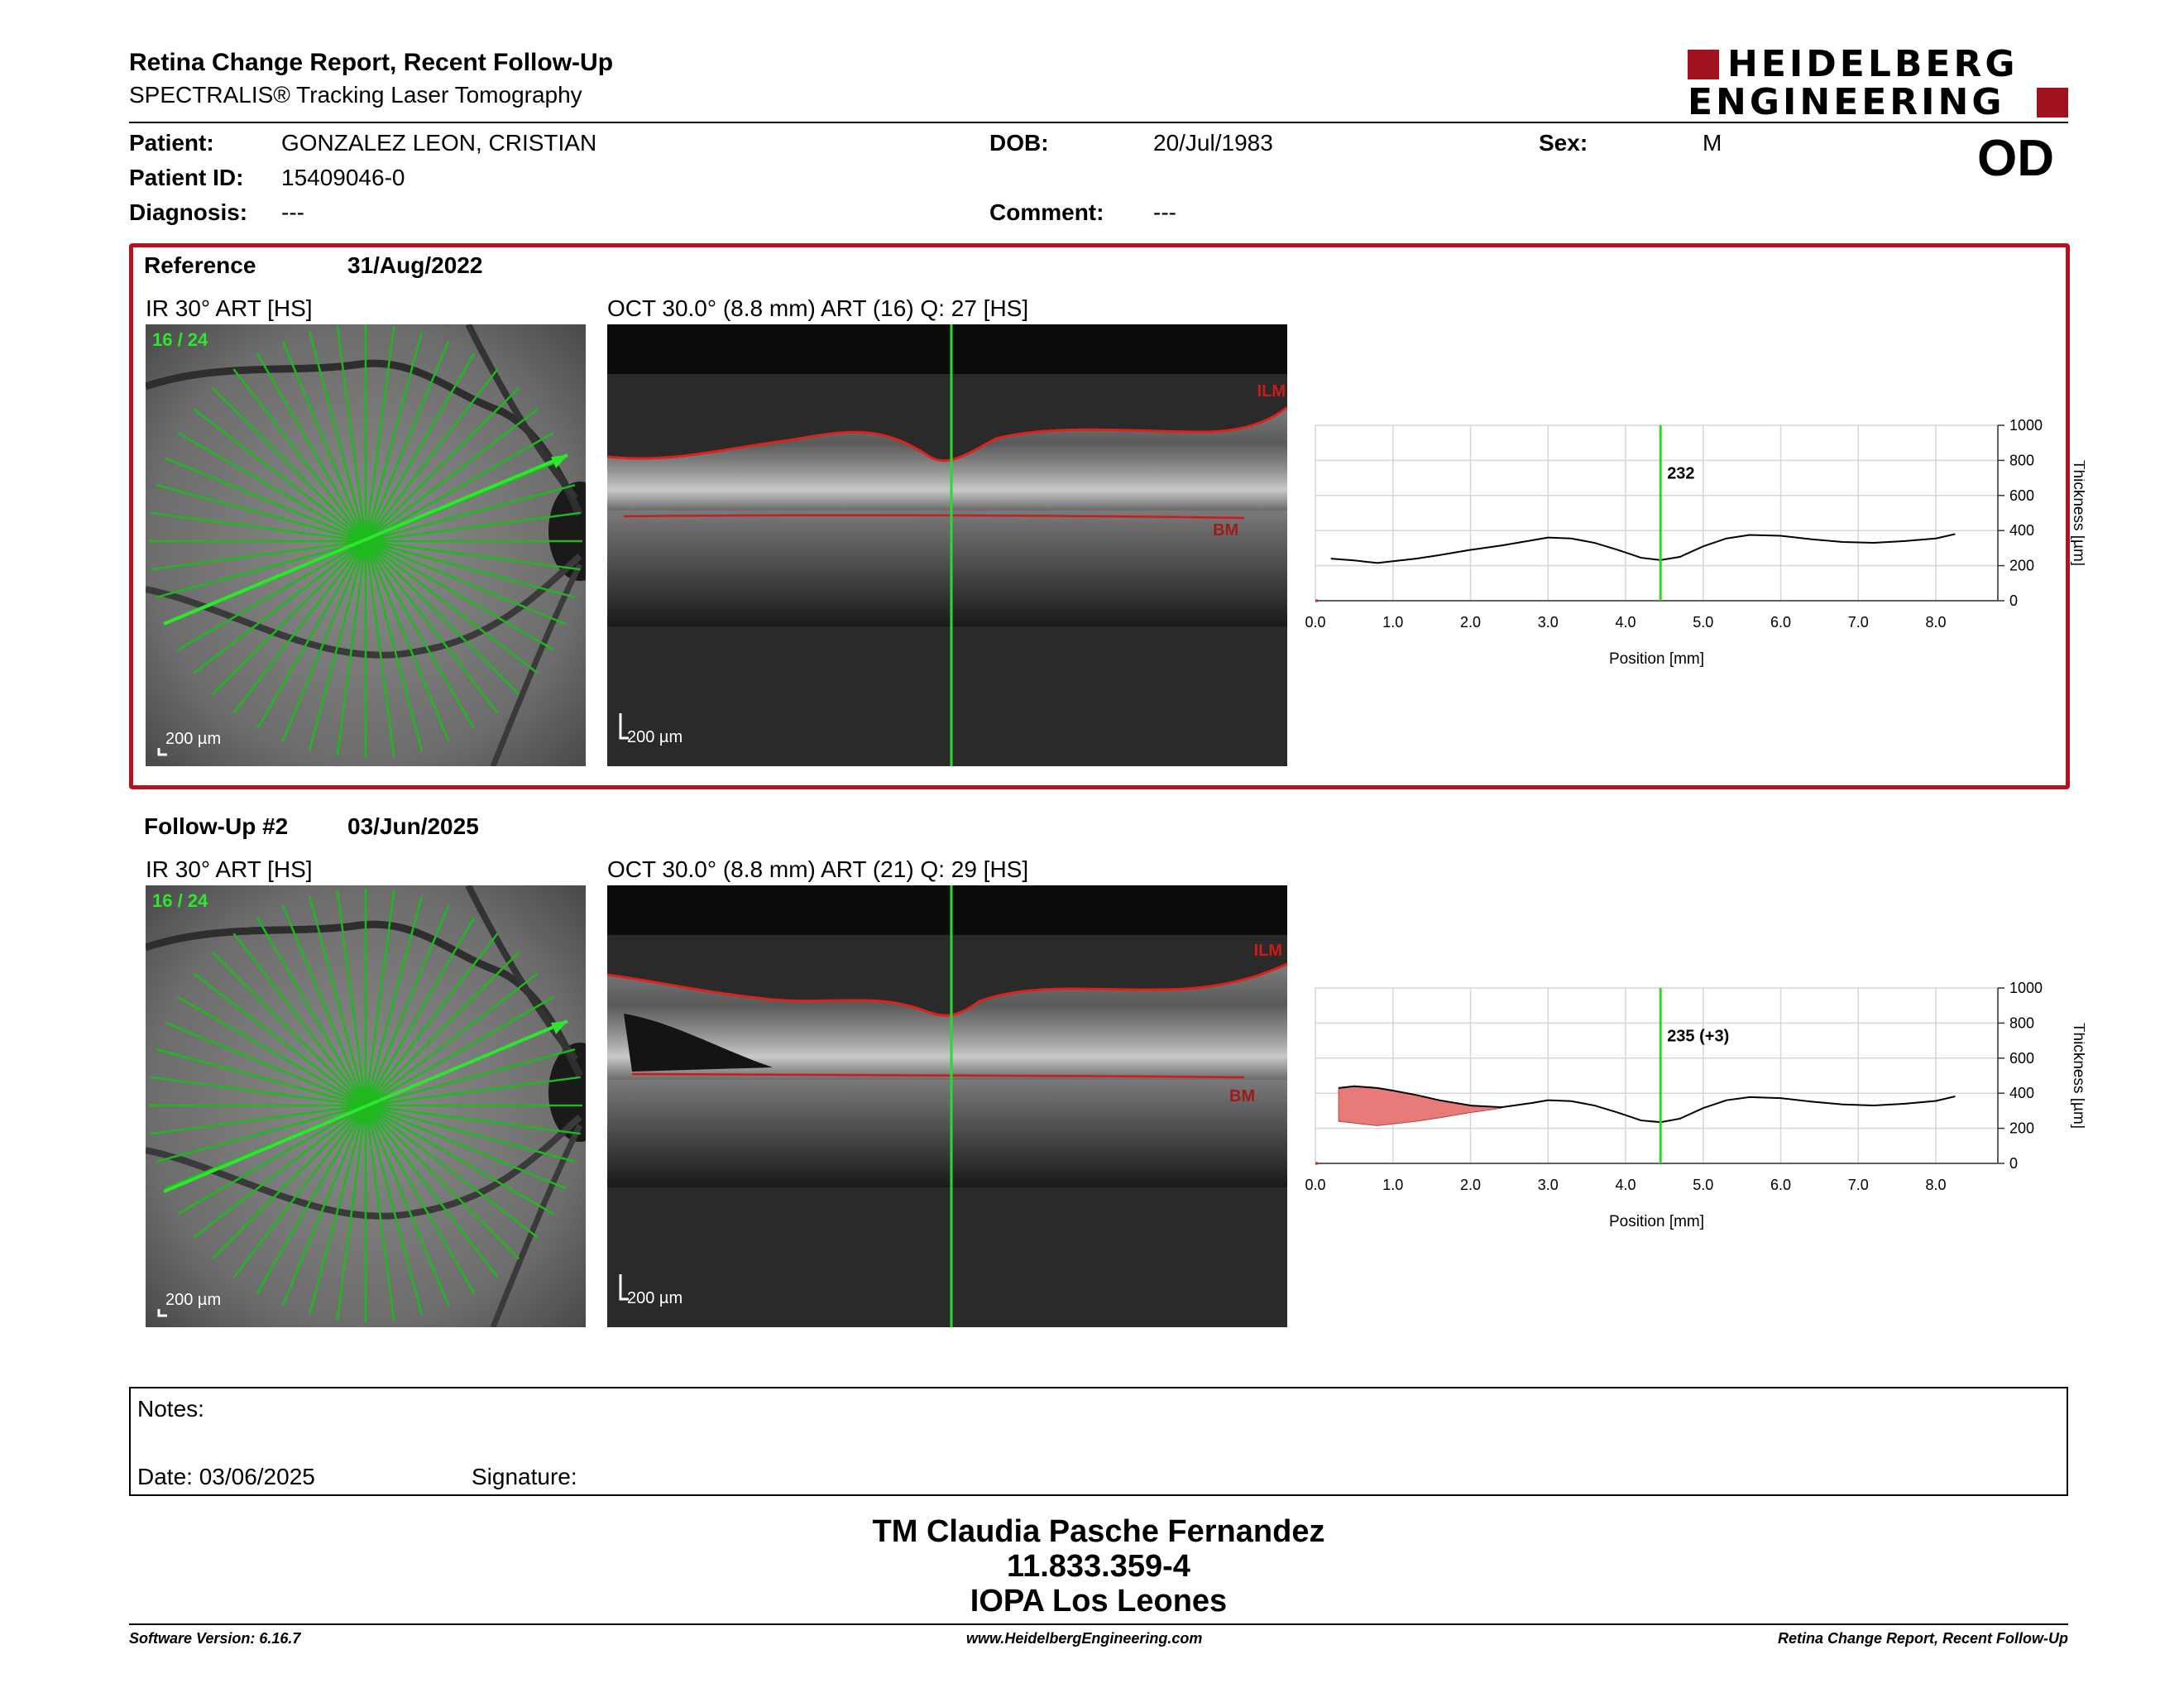 Image resolution: width=2184 pixels, height=1688 pixels. What do you see at coordinates (180, 339) in the screenshot?
I see `reference-slice-counter: 16 / 24` at bounding box center [180, 339].